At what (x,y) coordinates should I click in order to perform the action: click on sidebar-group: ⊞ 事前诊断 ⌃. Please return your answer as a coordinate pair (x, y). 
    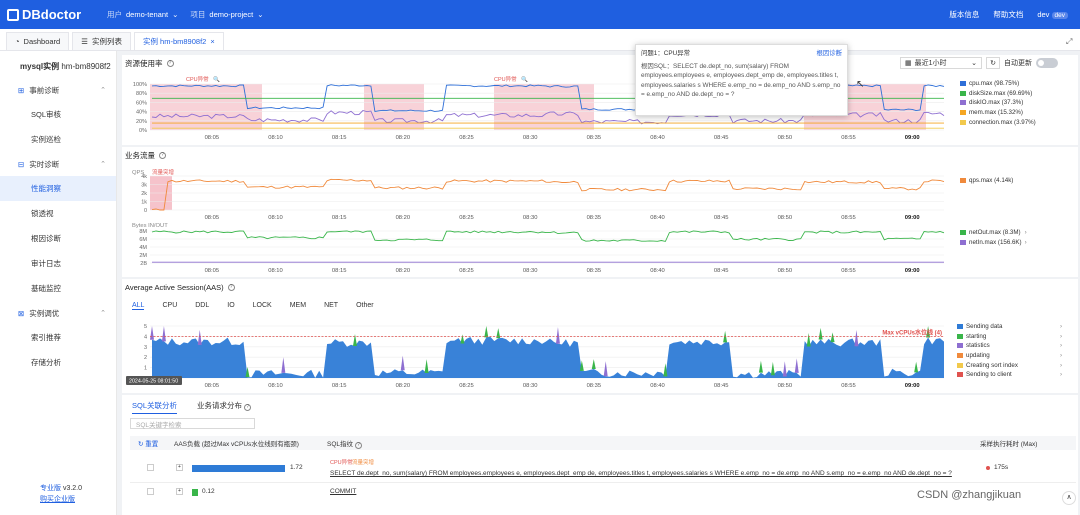
    Looking at the image, I should click on (58, 90).